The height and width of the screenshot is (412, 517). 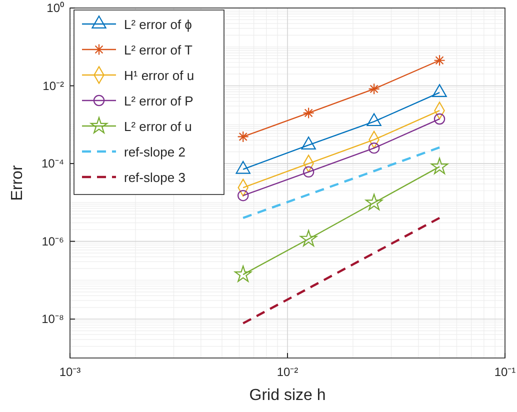 What do you see at coordinates (53, 85) in the screenshot?
I see `y-tick-label: 10⁻²` at bounding box center [53, 85].